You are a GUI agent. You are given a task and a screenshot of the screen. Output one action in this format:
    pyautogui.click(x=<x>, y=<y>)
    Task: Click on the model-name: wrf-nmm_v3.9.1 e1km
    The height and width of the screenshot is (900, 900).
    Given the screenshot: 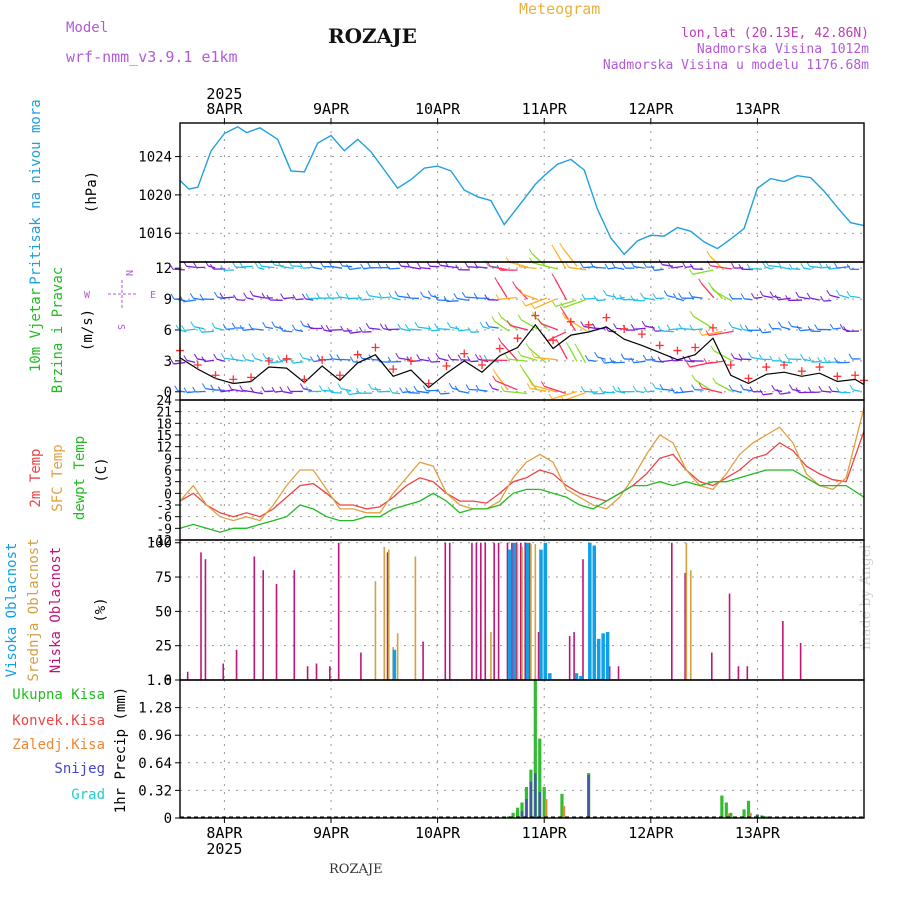 What is the action you would take?
    pyautogui.click(x=152, y=57)
    